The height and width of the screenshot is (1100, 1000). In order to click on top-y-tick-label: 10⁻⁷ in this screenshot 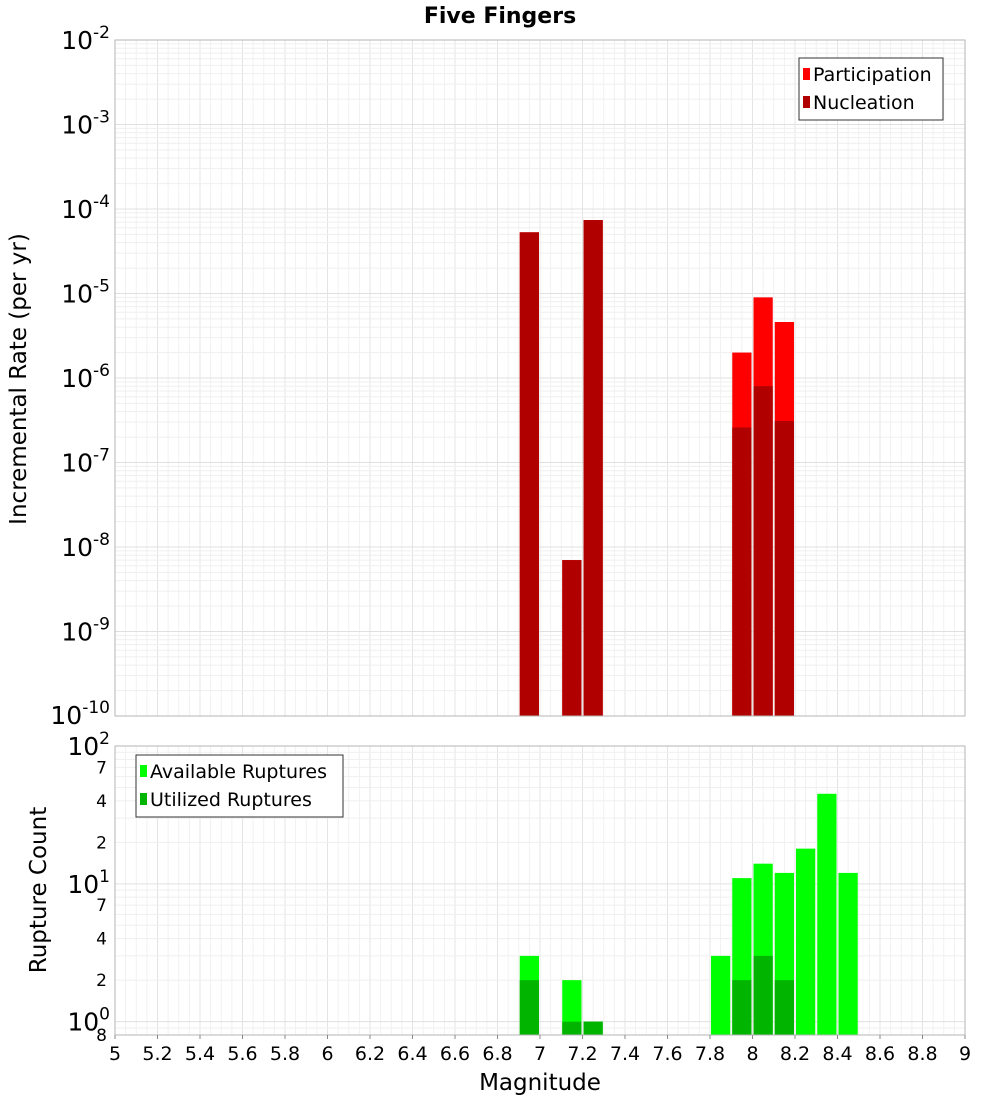, I will do `click(85, 462)`.